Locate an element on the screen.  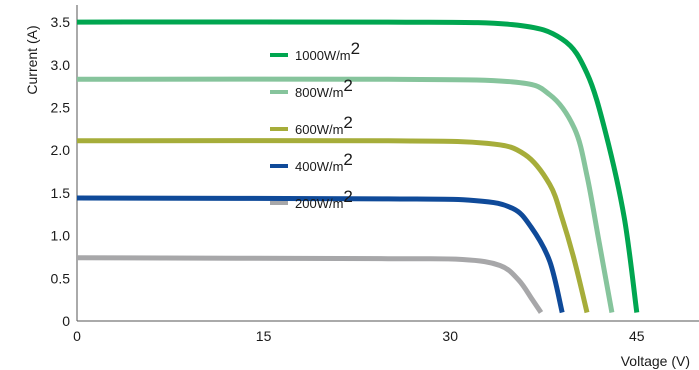
legend-label: 600W/m2 is located at coordinates (324, 125).